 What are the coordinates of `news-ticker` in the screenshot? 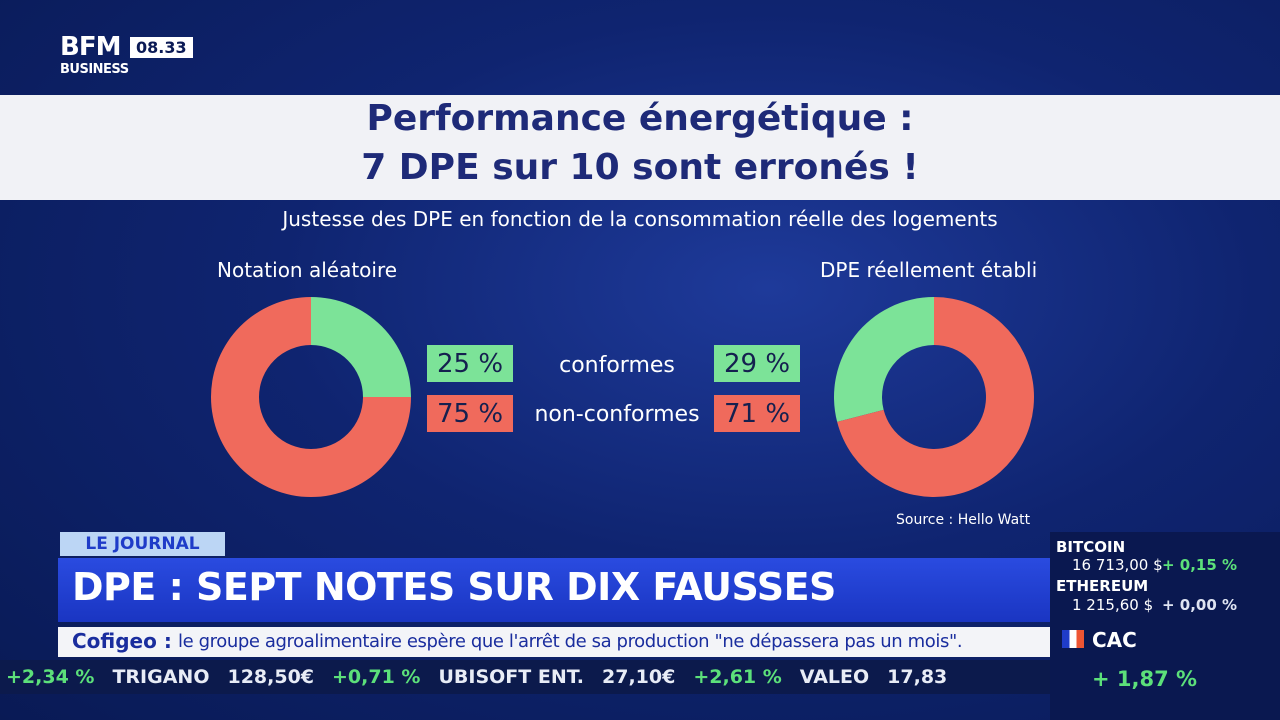 It's located at (554, 642).